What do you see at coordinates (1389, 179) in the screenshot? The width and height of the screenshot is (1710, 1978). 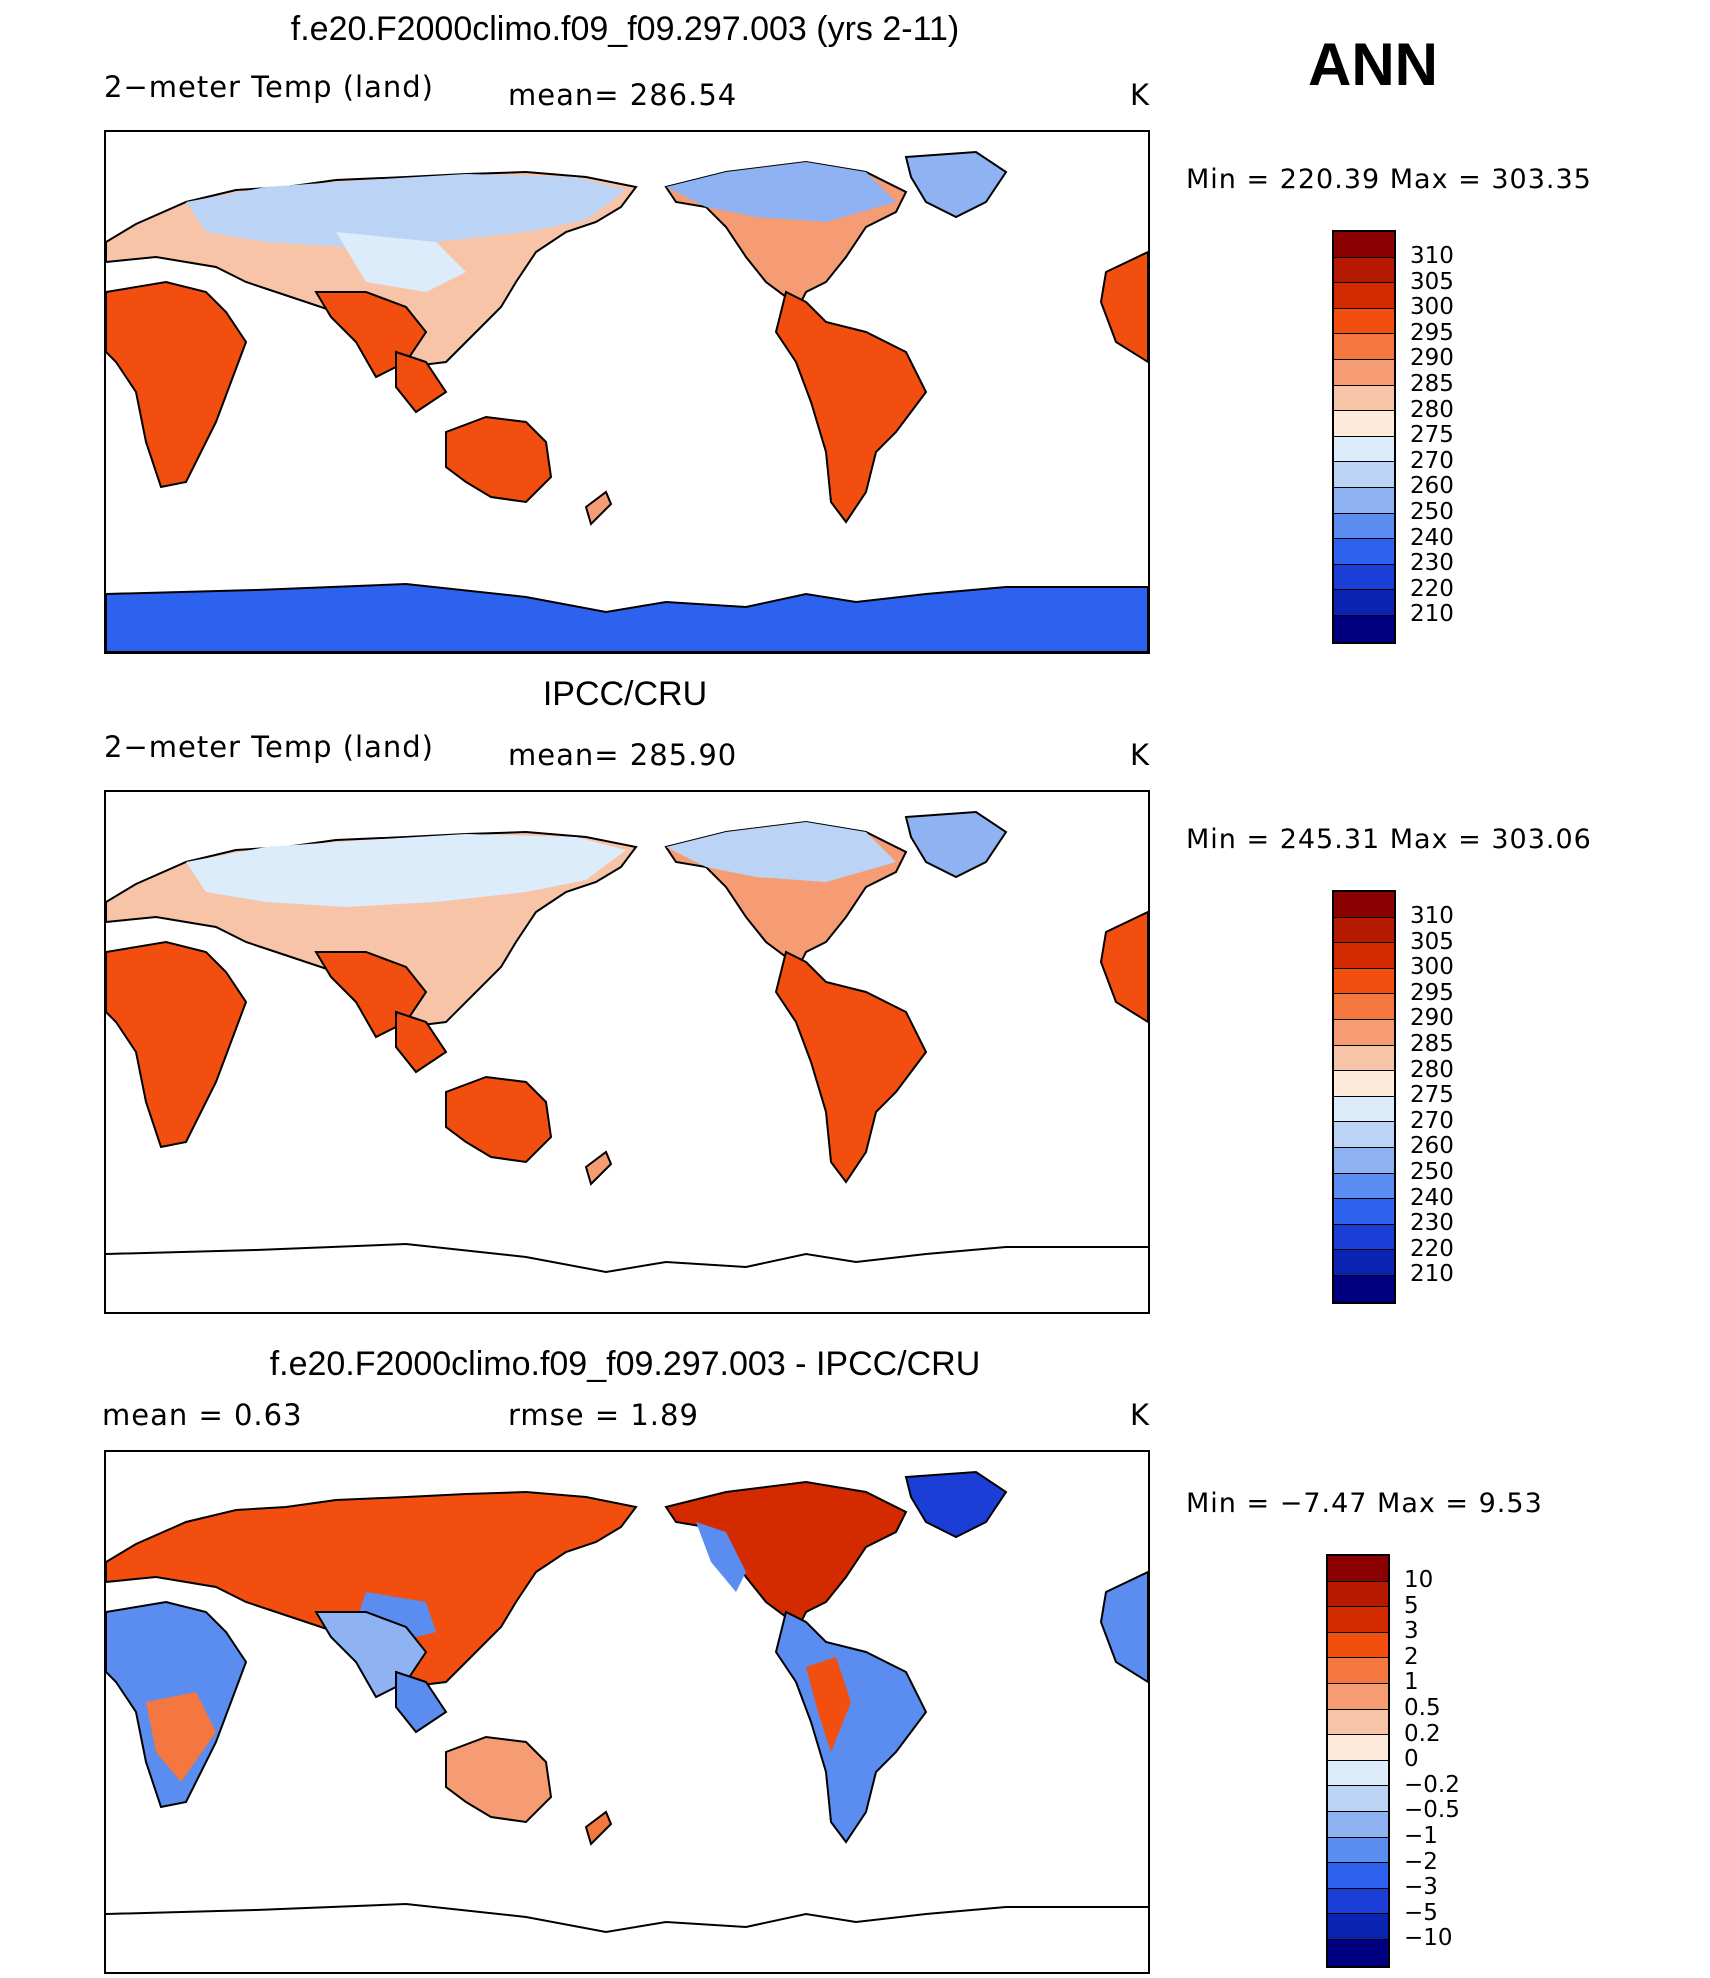 I see `panel1-minmax: Min = 220.39 Max = 303.35` at bounding box center [1389, 179].